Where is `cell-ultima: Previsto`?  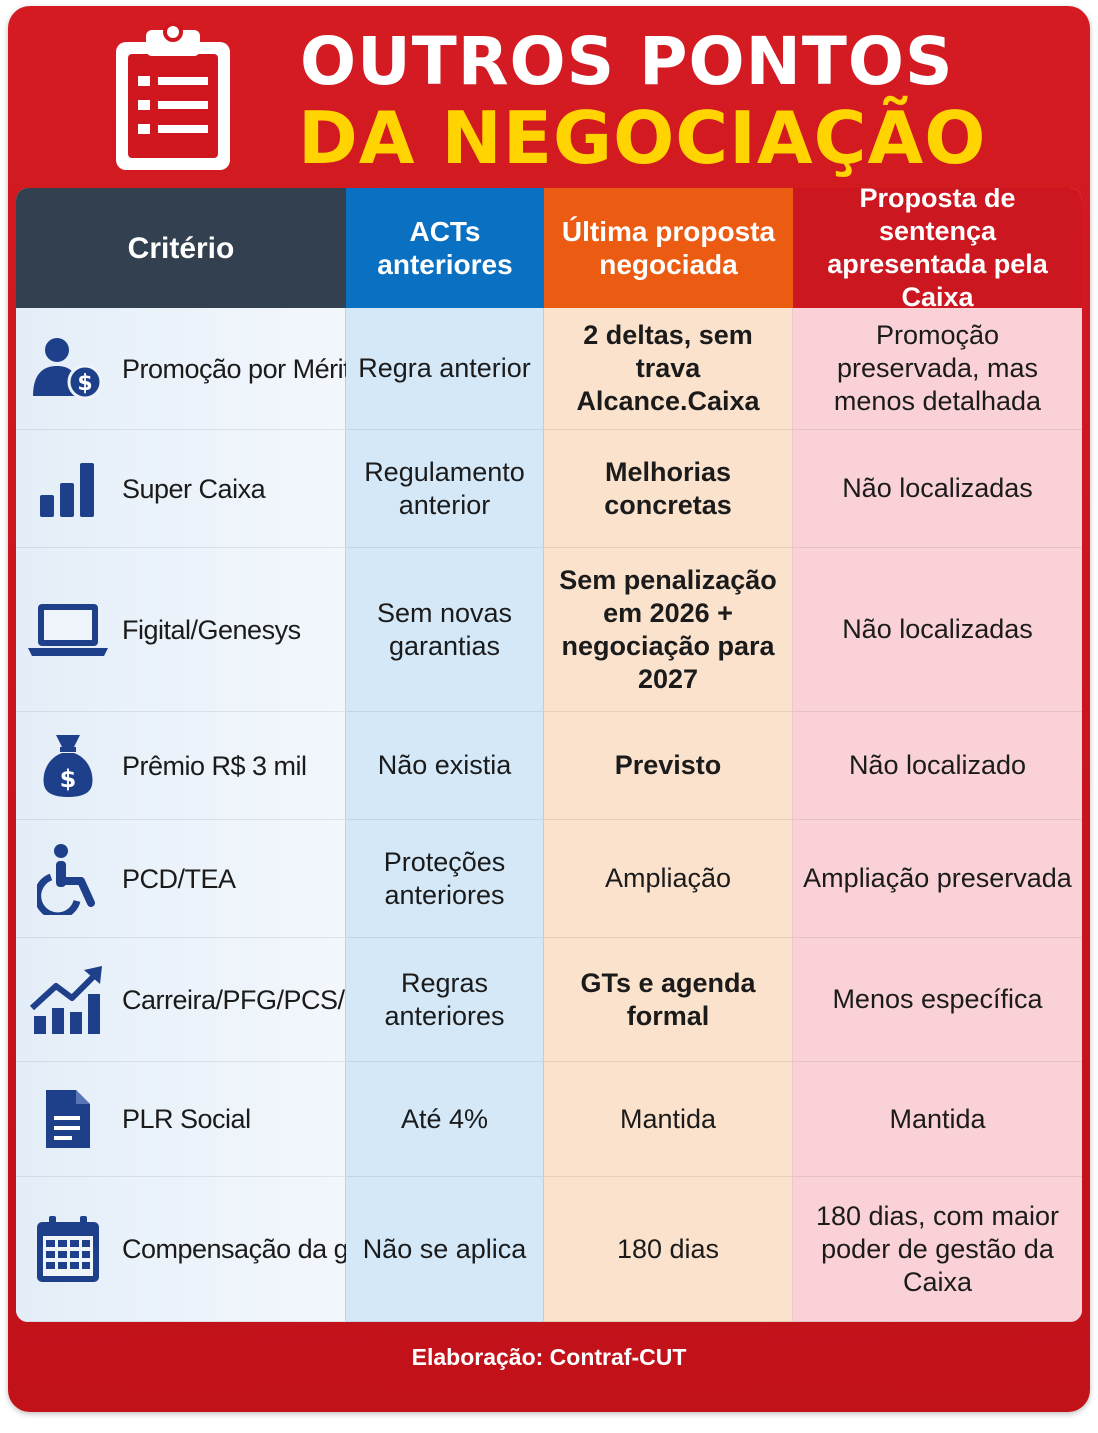 cell-ultima: Previsto is located at coordinates (668, 766).